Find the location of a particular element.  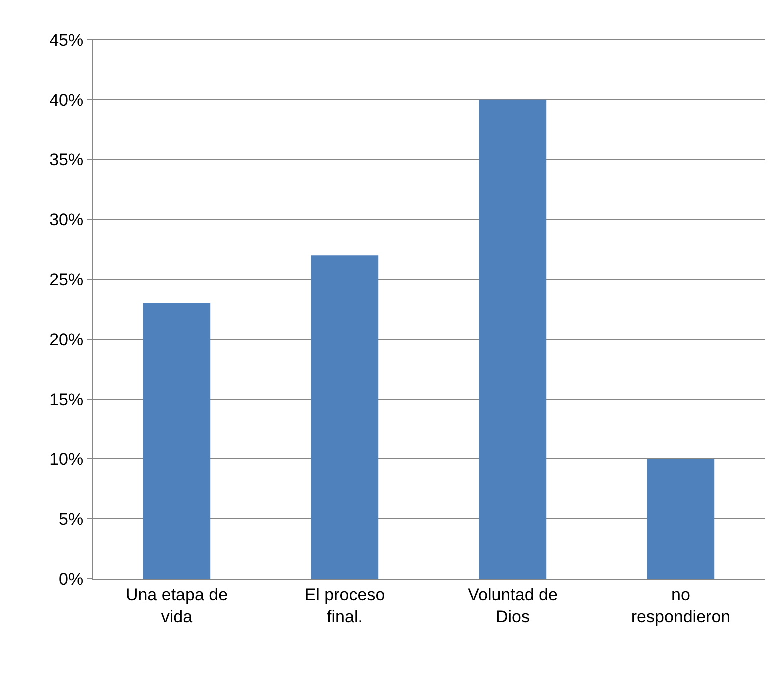

y-tick-label: 20% is located at coordinates (67, 340).